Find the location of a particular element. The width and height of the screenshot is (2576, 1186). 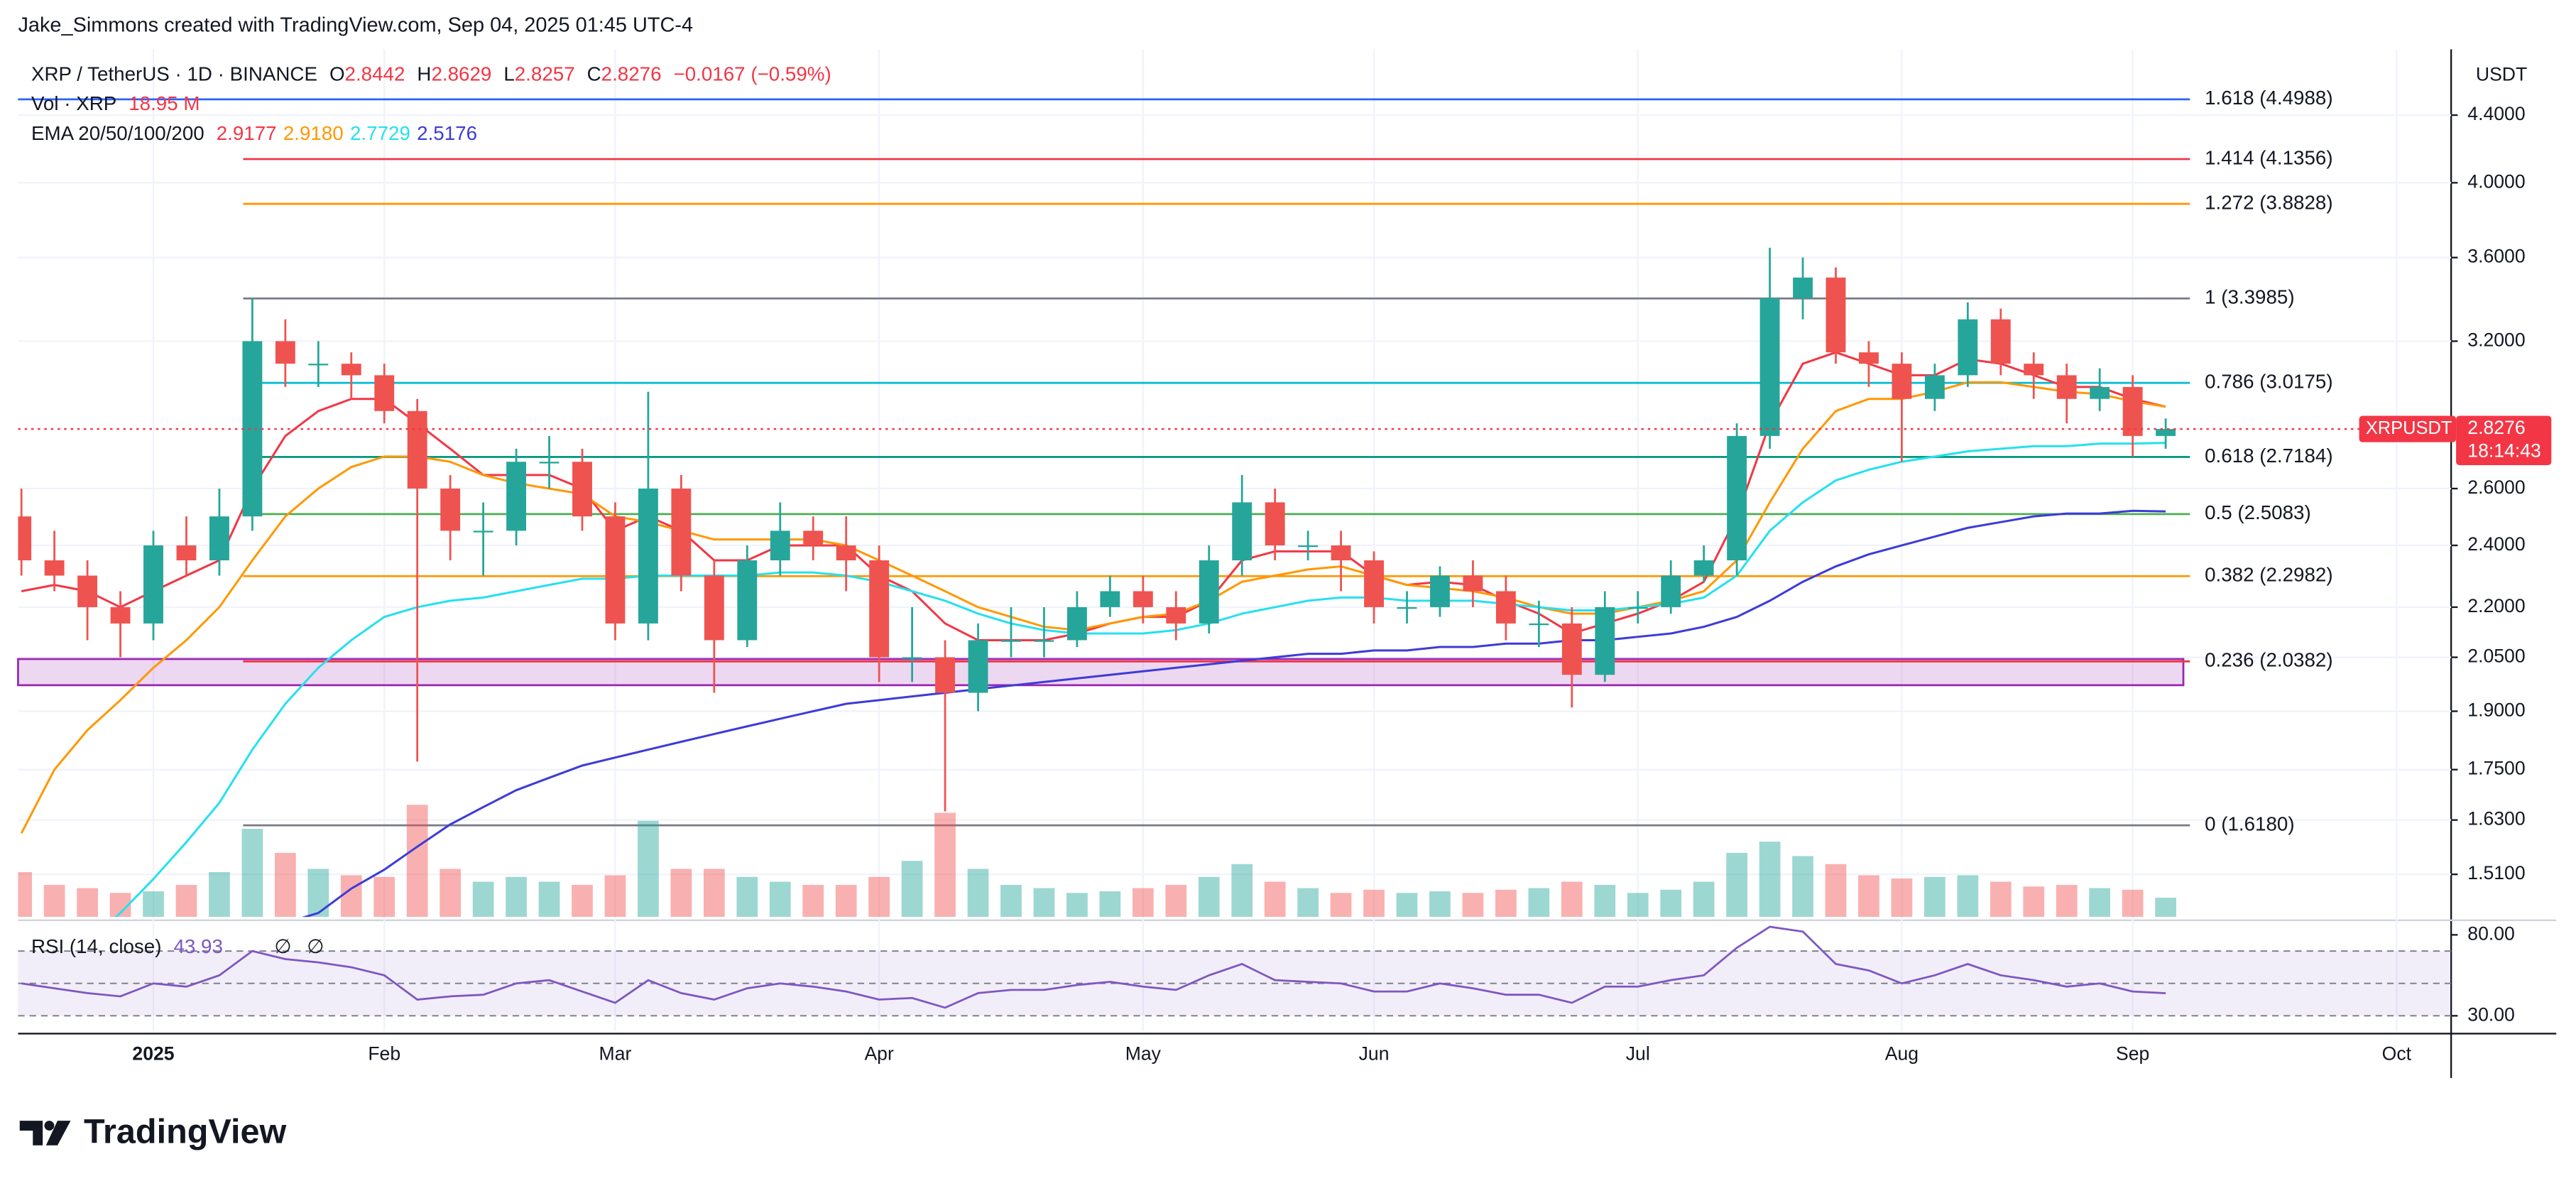

price-tag-value: 2.8276 is located at coordinates (2496, 427).